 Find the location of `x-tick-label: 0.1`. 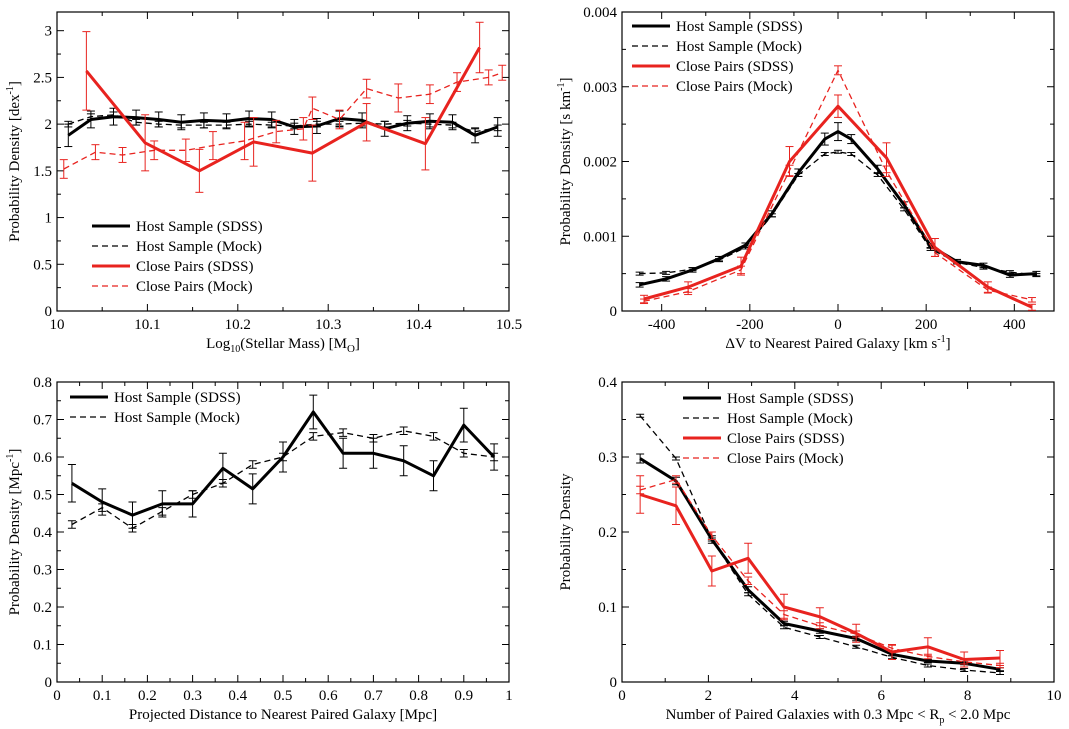

x-tick-label: 0.1 is located at coordinates (102, 696).